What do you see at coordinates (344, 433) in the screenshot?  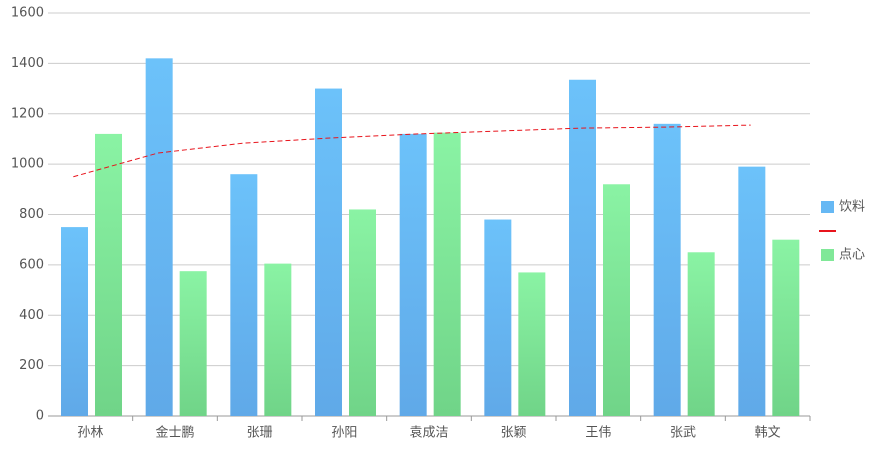 I see `x-tick-label: 孙阳` at bounding box center [344, 433].